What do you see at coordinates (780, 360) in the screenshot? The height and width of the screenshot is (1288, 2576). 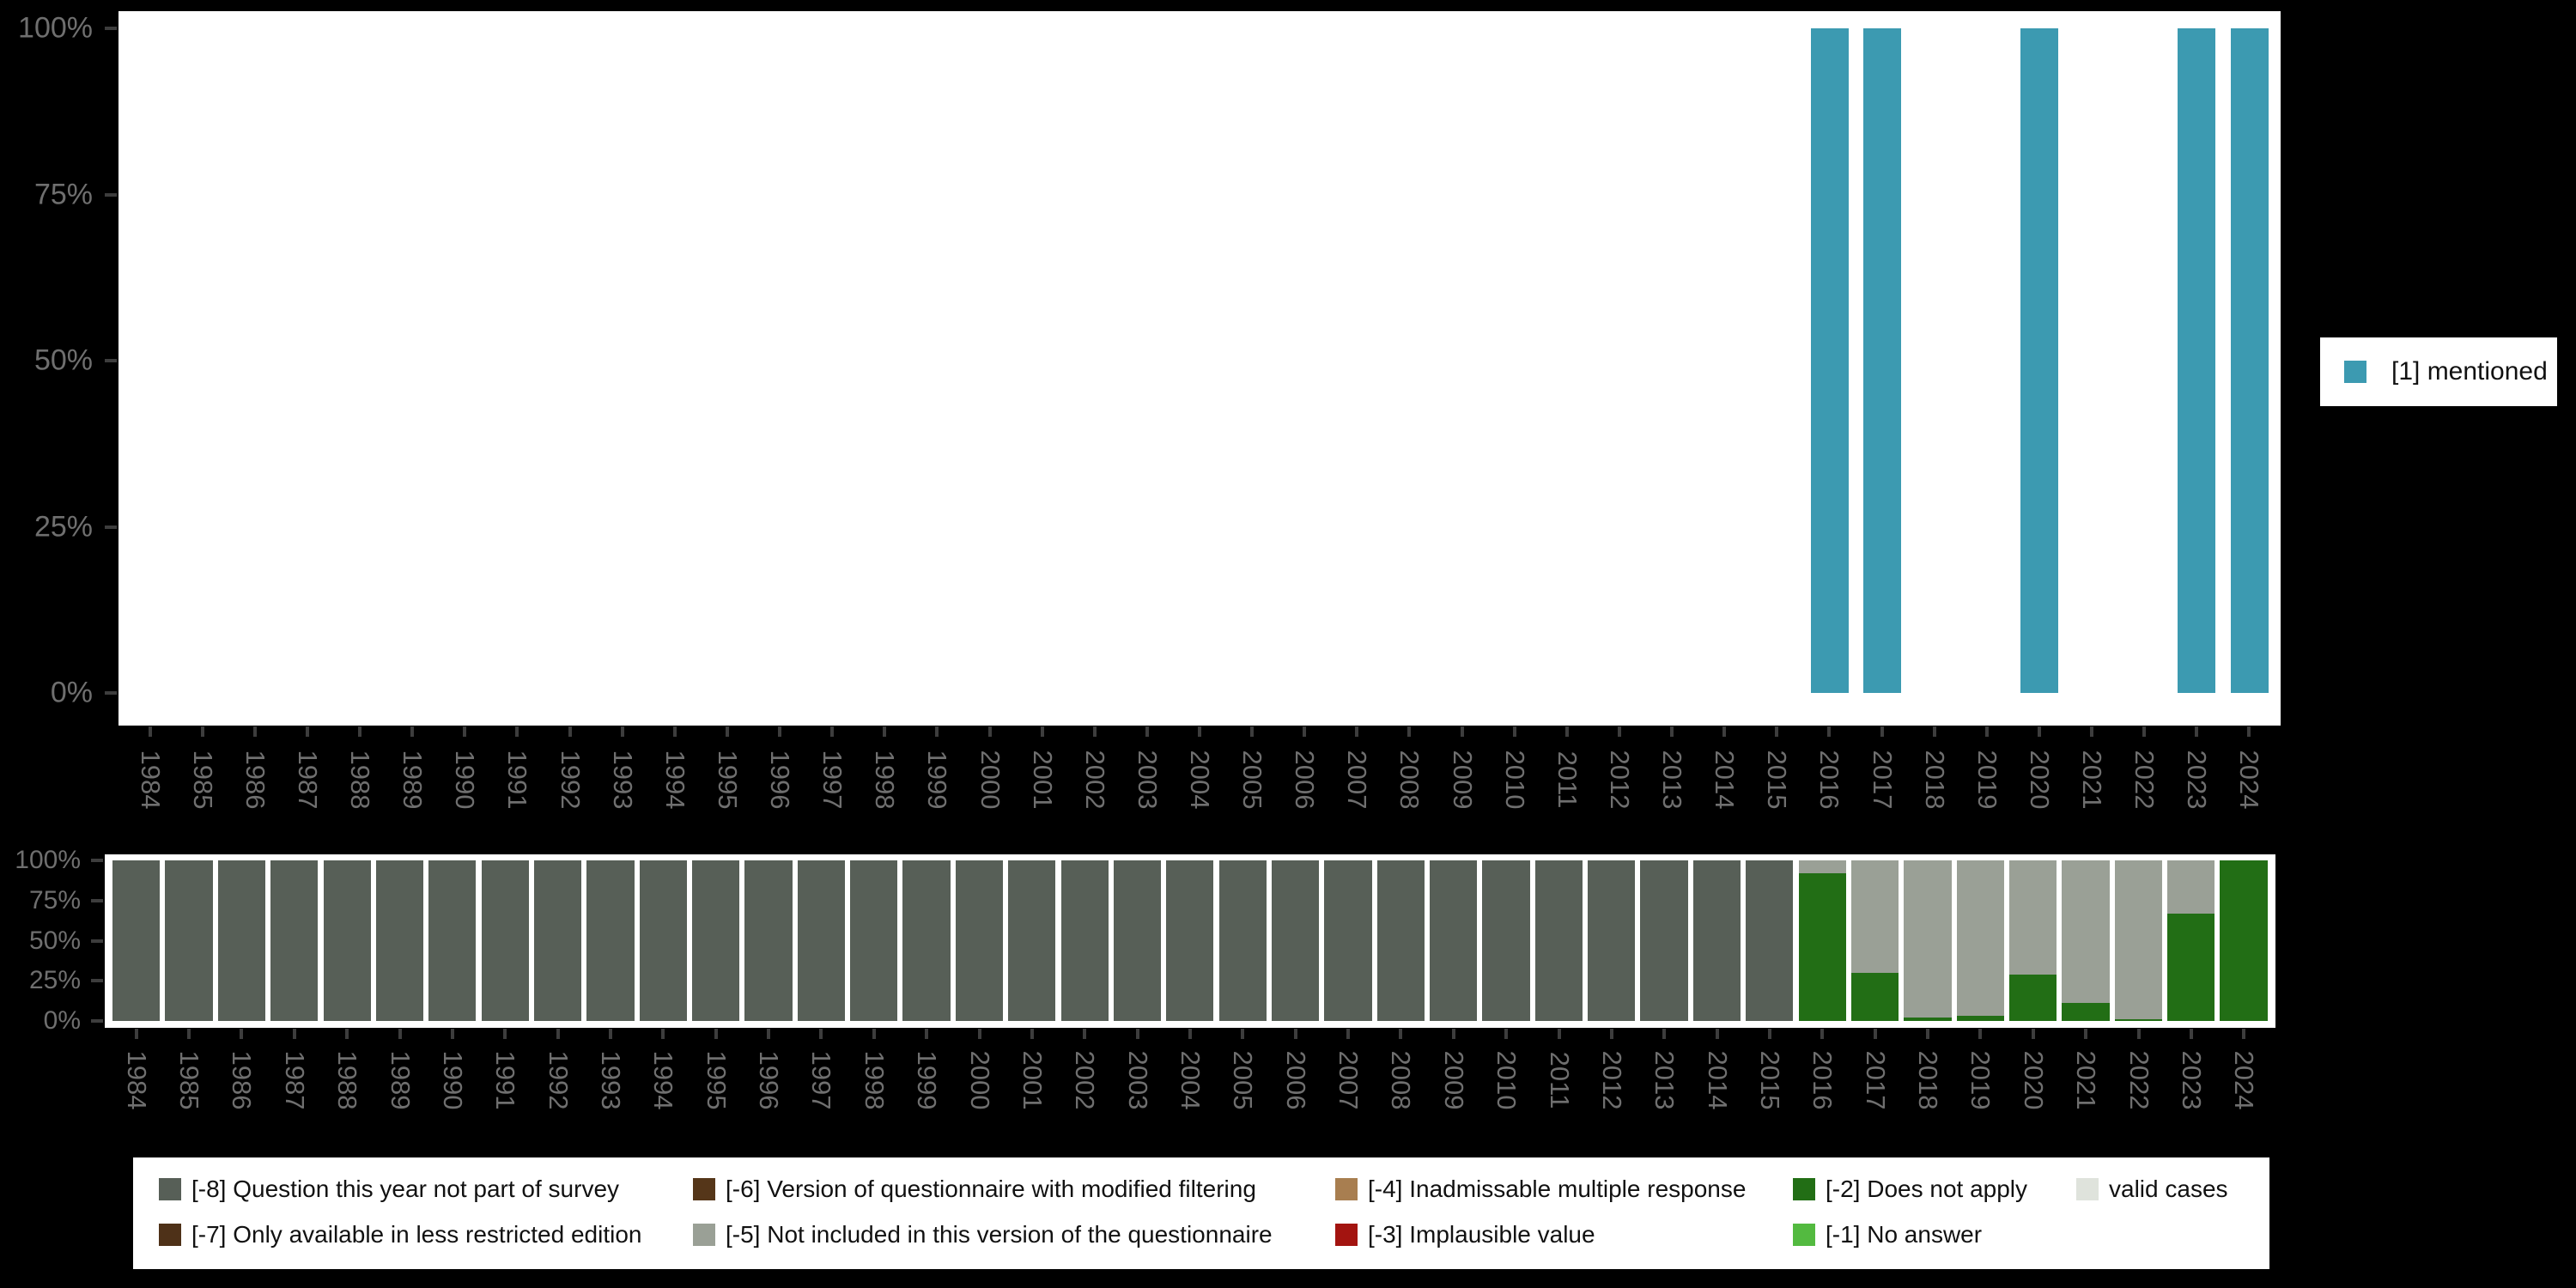 I see `bar-slot-1996` at bounding box center [780, 360].